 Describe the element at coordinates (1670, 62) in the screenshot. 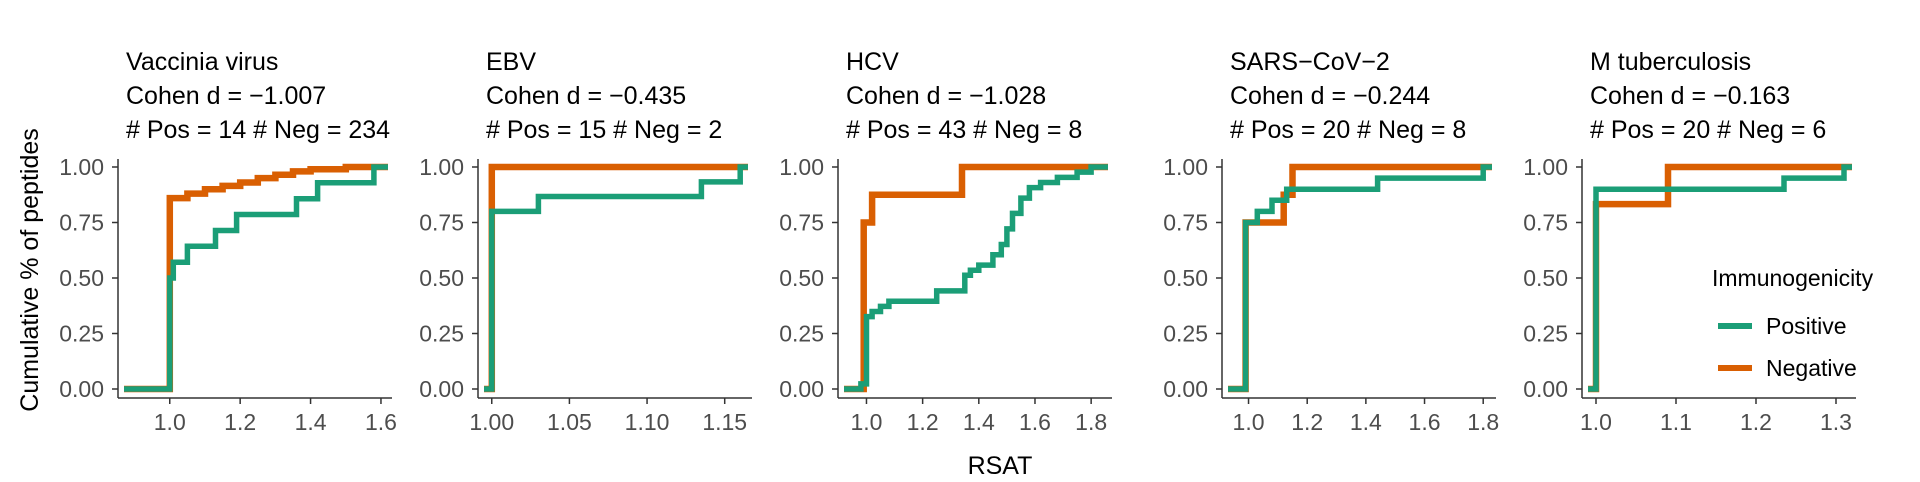

I see `panel-title: M tuberculosis` at that location.